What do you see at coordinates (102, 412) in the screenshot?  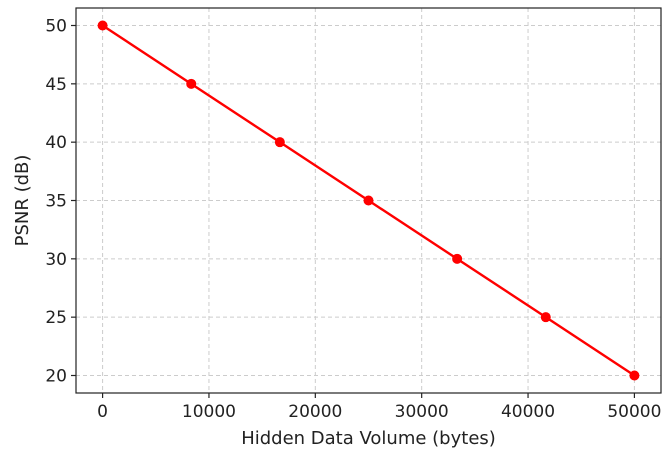 I see `x-tick-label: 0` at bounding box center [102, 412].